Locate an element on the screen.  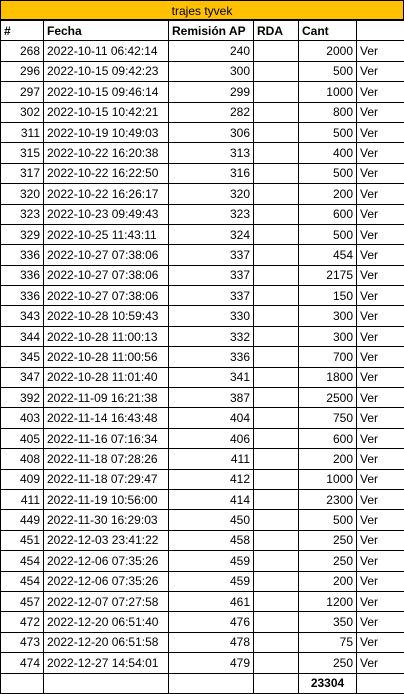
header-cant: Cant is located at coordinates (328, 31).